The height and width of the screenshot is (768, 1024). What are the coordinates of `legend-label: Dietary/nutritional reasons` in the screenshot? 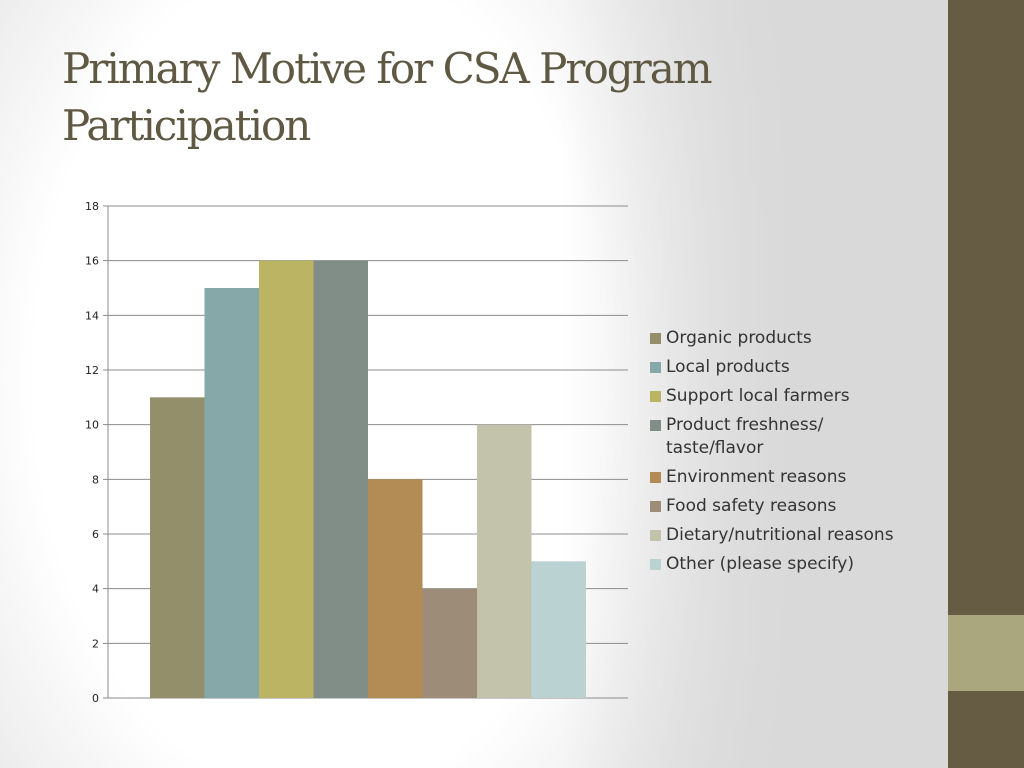 It's located at (780, 535).